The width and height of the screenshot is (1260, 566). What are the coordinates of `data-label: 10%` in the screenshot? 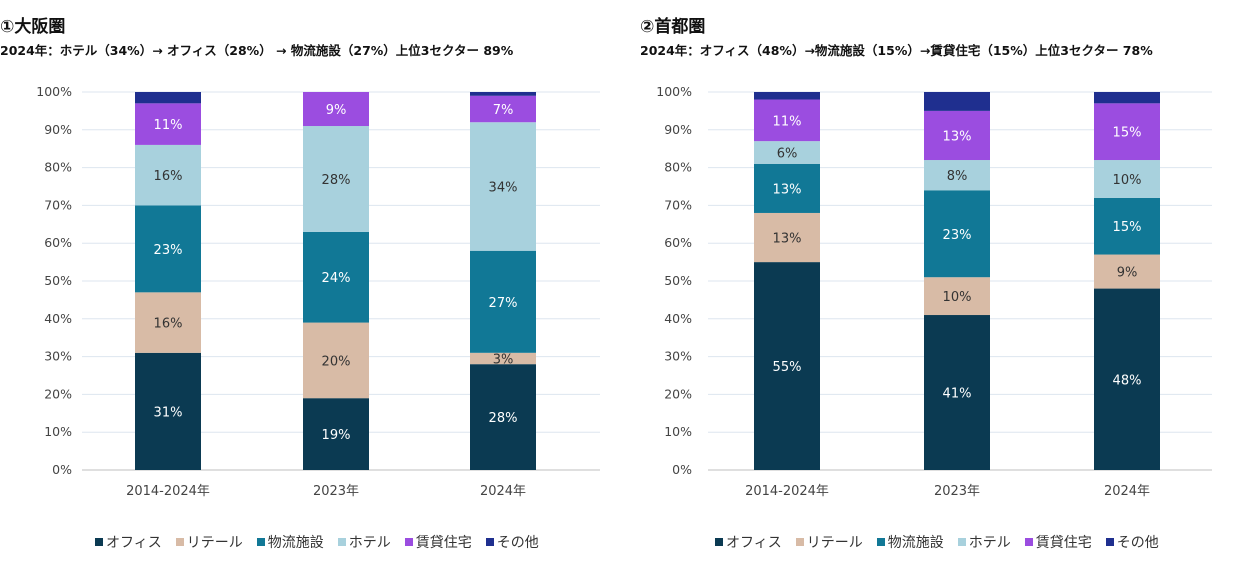 It's located at (1127, 180).